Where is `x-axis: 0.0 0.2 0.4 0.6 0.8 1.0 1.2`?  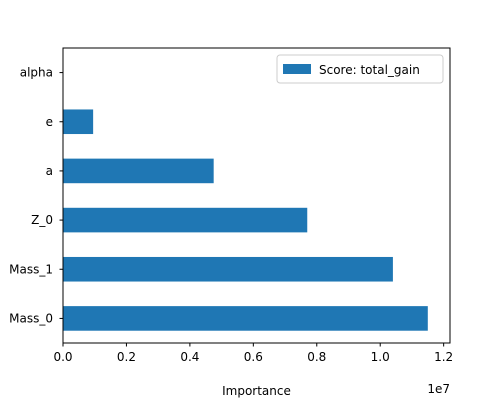 x-axis: 0.0 0.2 0.4 0.6 0.8 1.0 1.2 is located at coordinates (253, 353).